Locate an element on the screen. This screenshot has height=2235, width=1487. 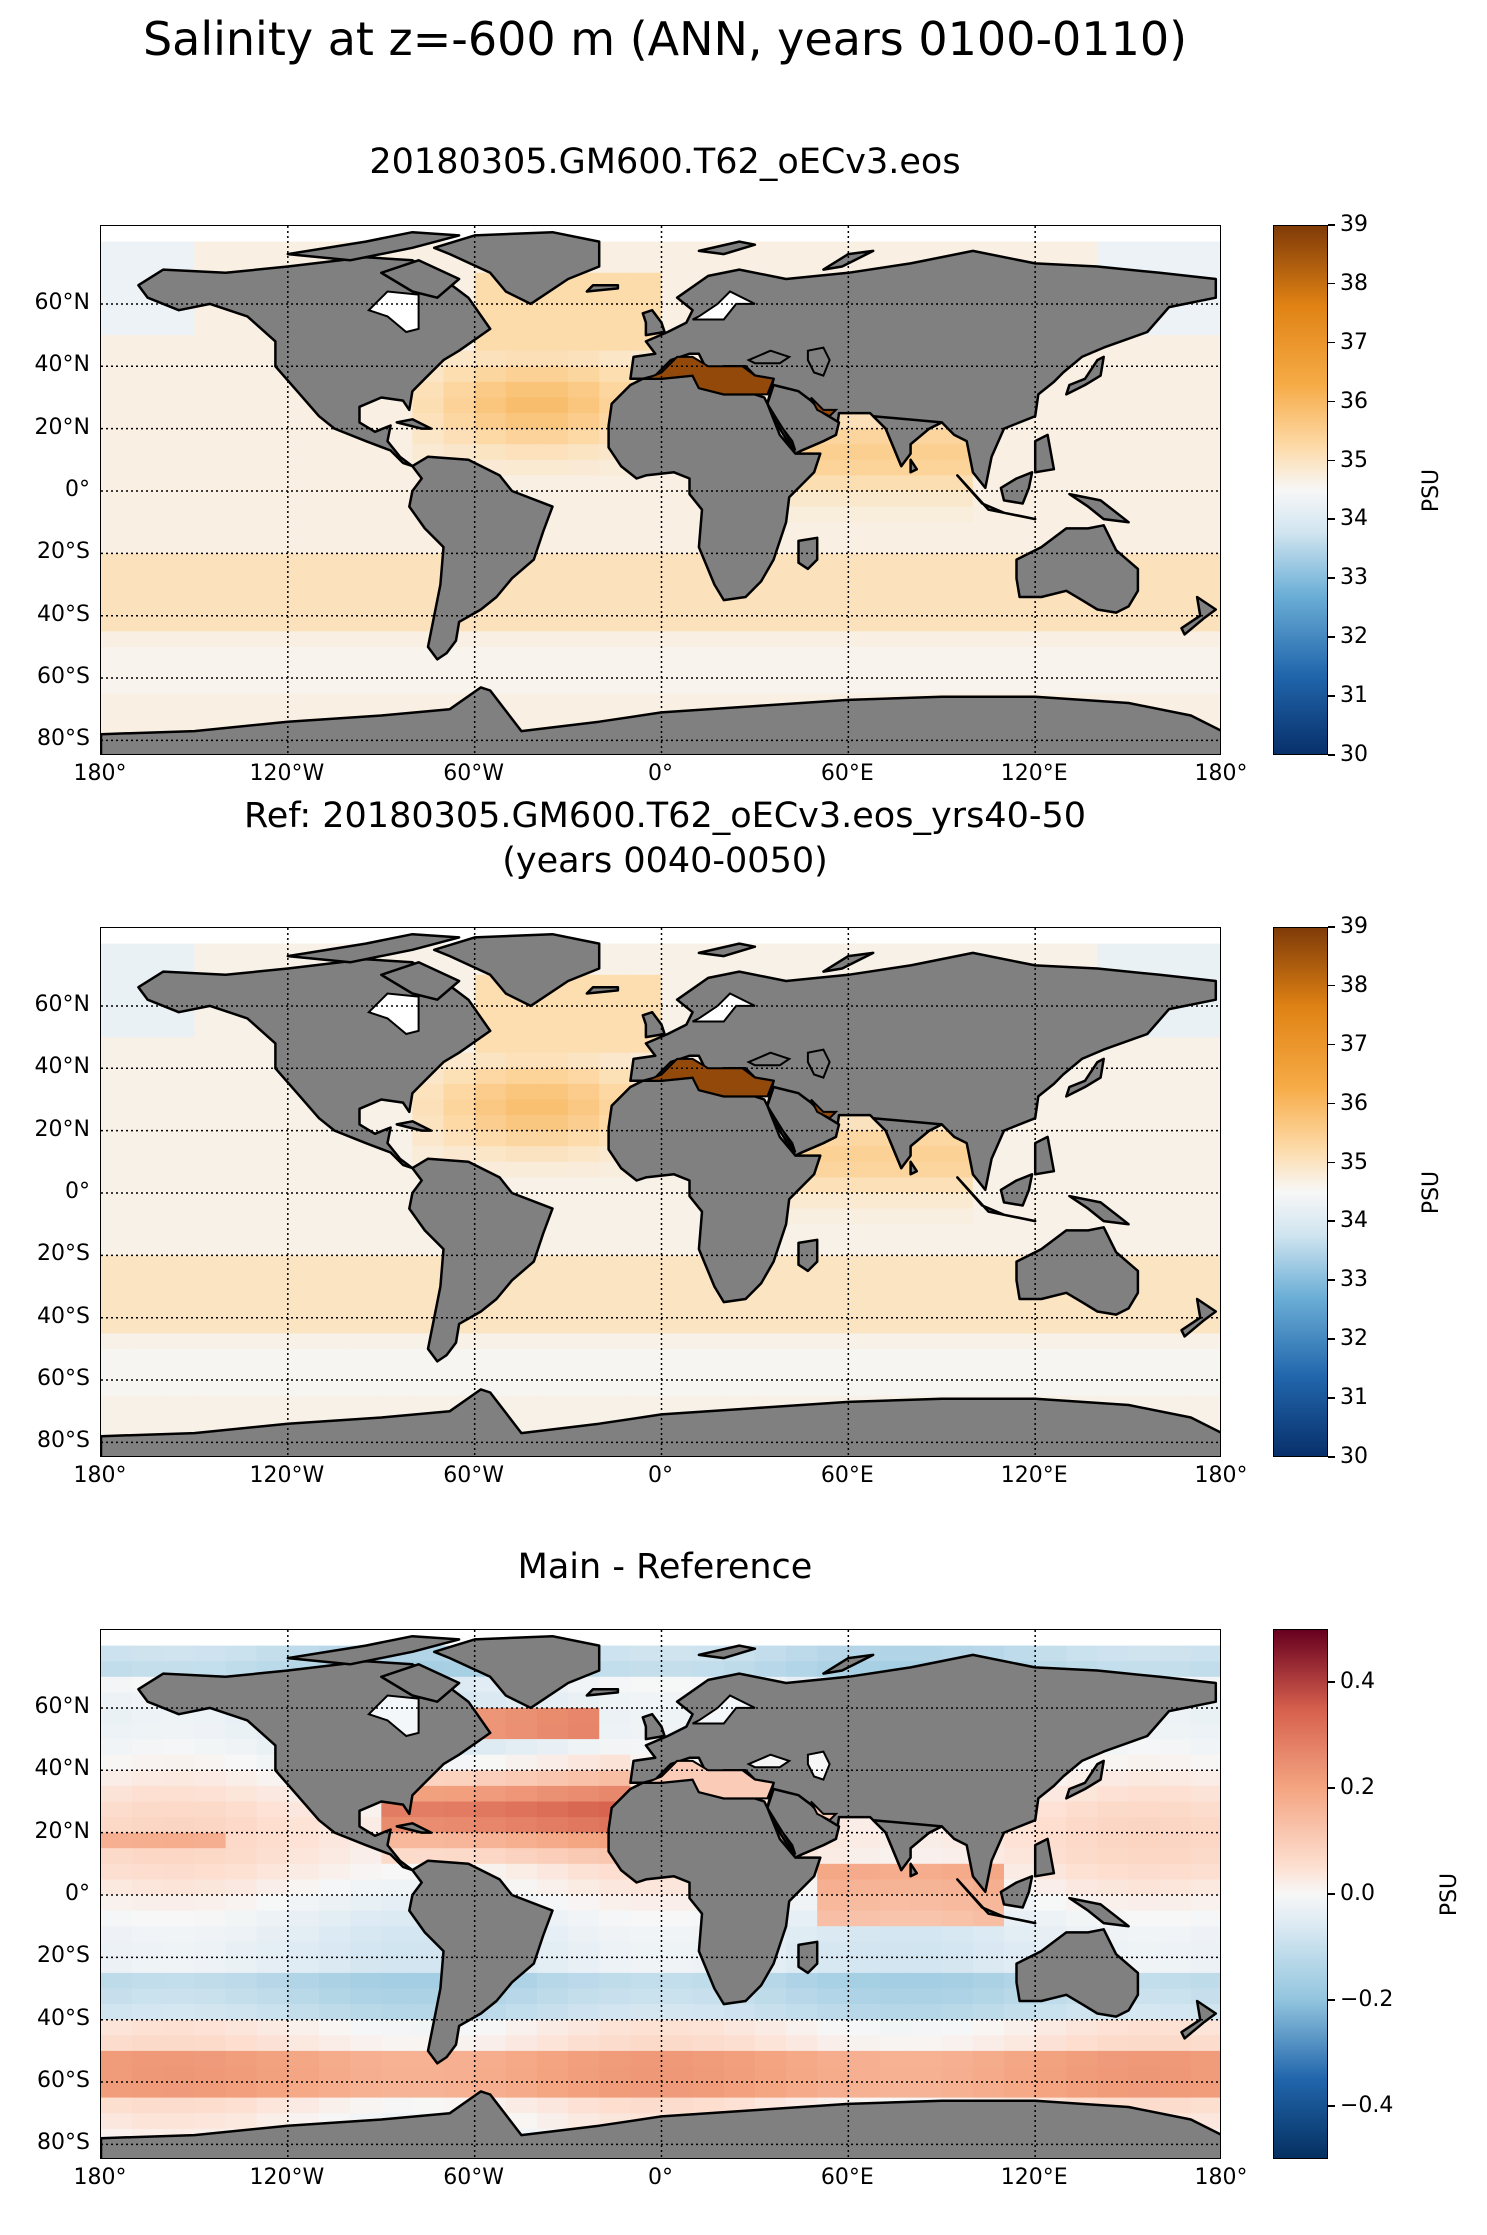
land-antarctica is located at coordinates (660, 1422).